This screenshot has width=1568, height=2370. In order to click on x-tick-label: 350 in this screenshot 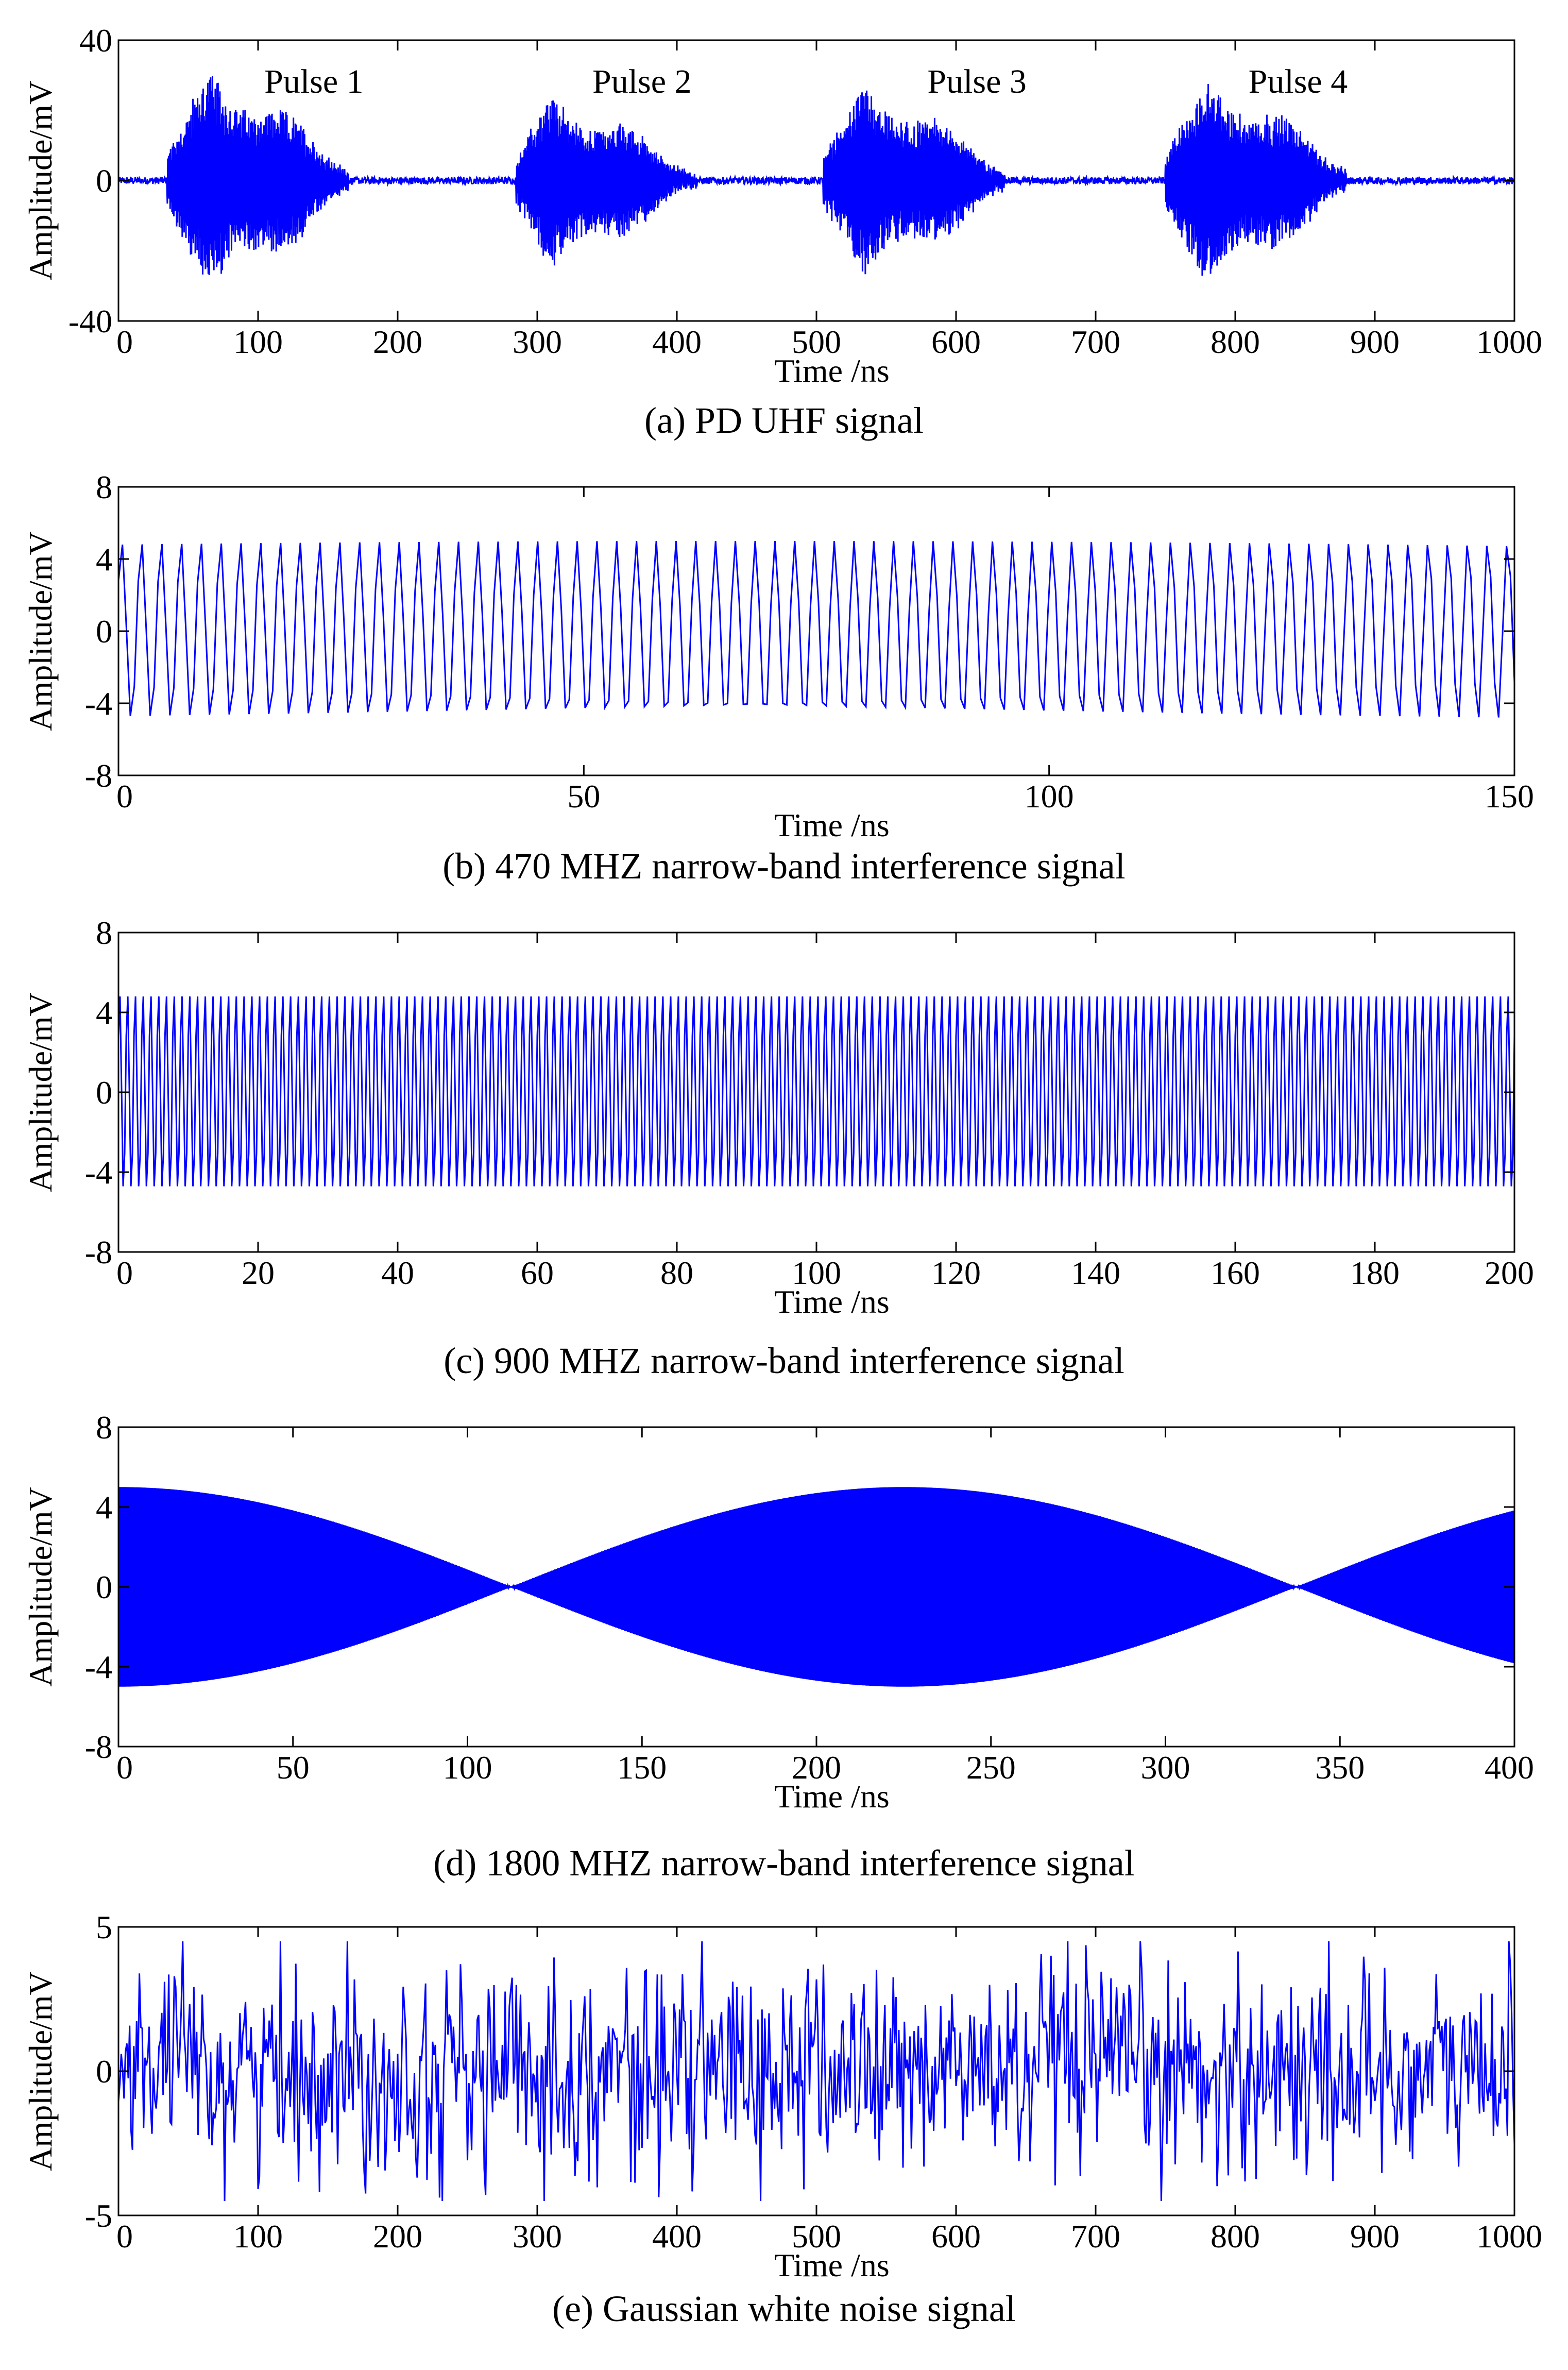, I will do `click(1340, 1767)`.